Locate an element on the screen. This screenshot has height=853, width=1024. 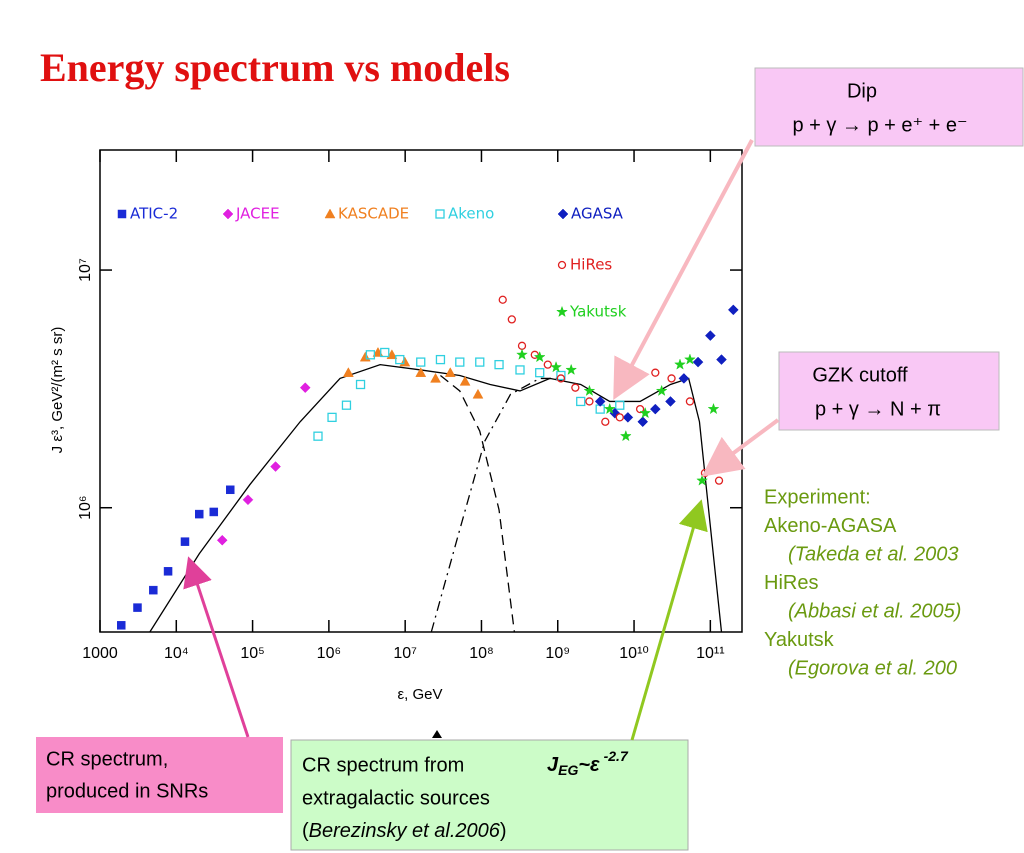
formula-sub: EG is located at coordinates (568, 770).